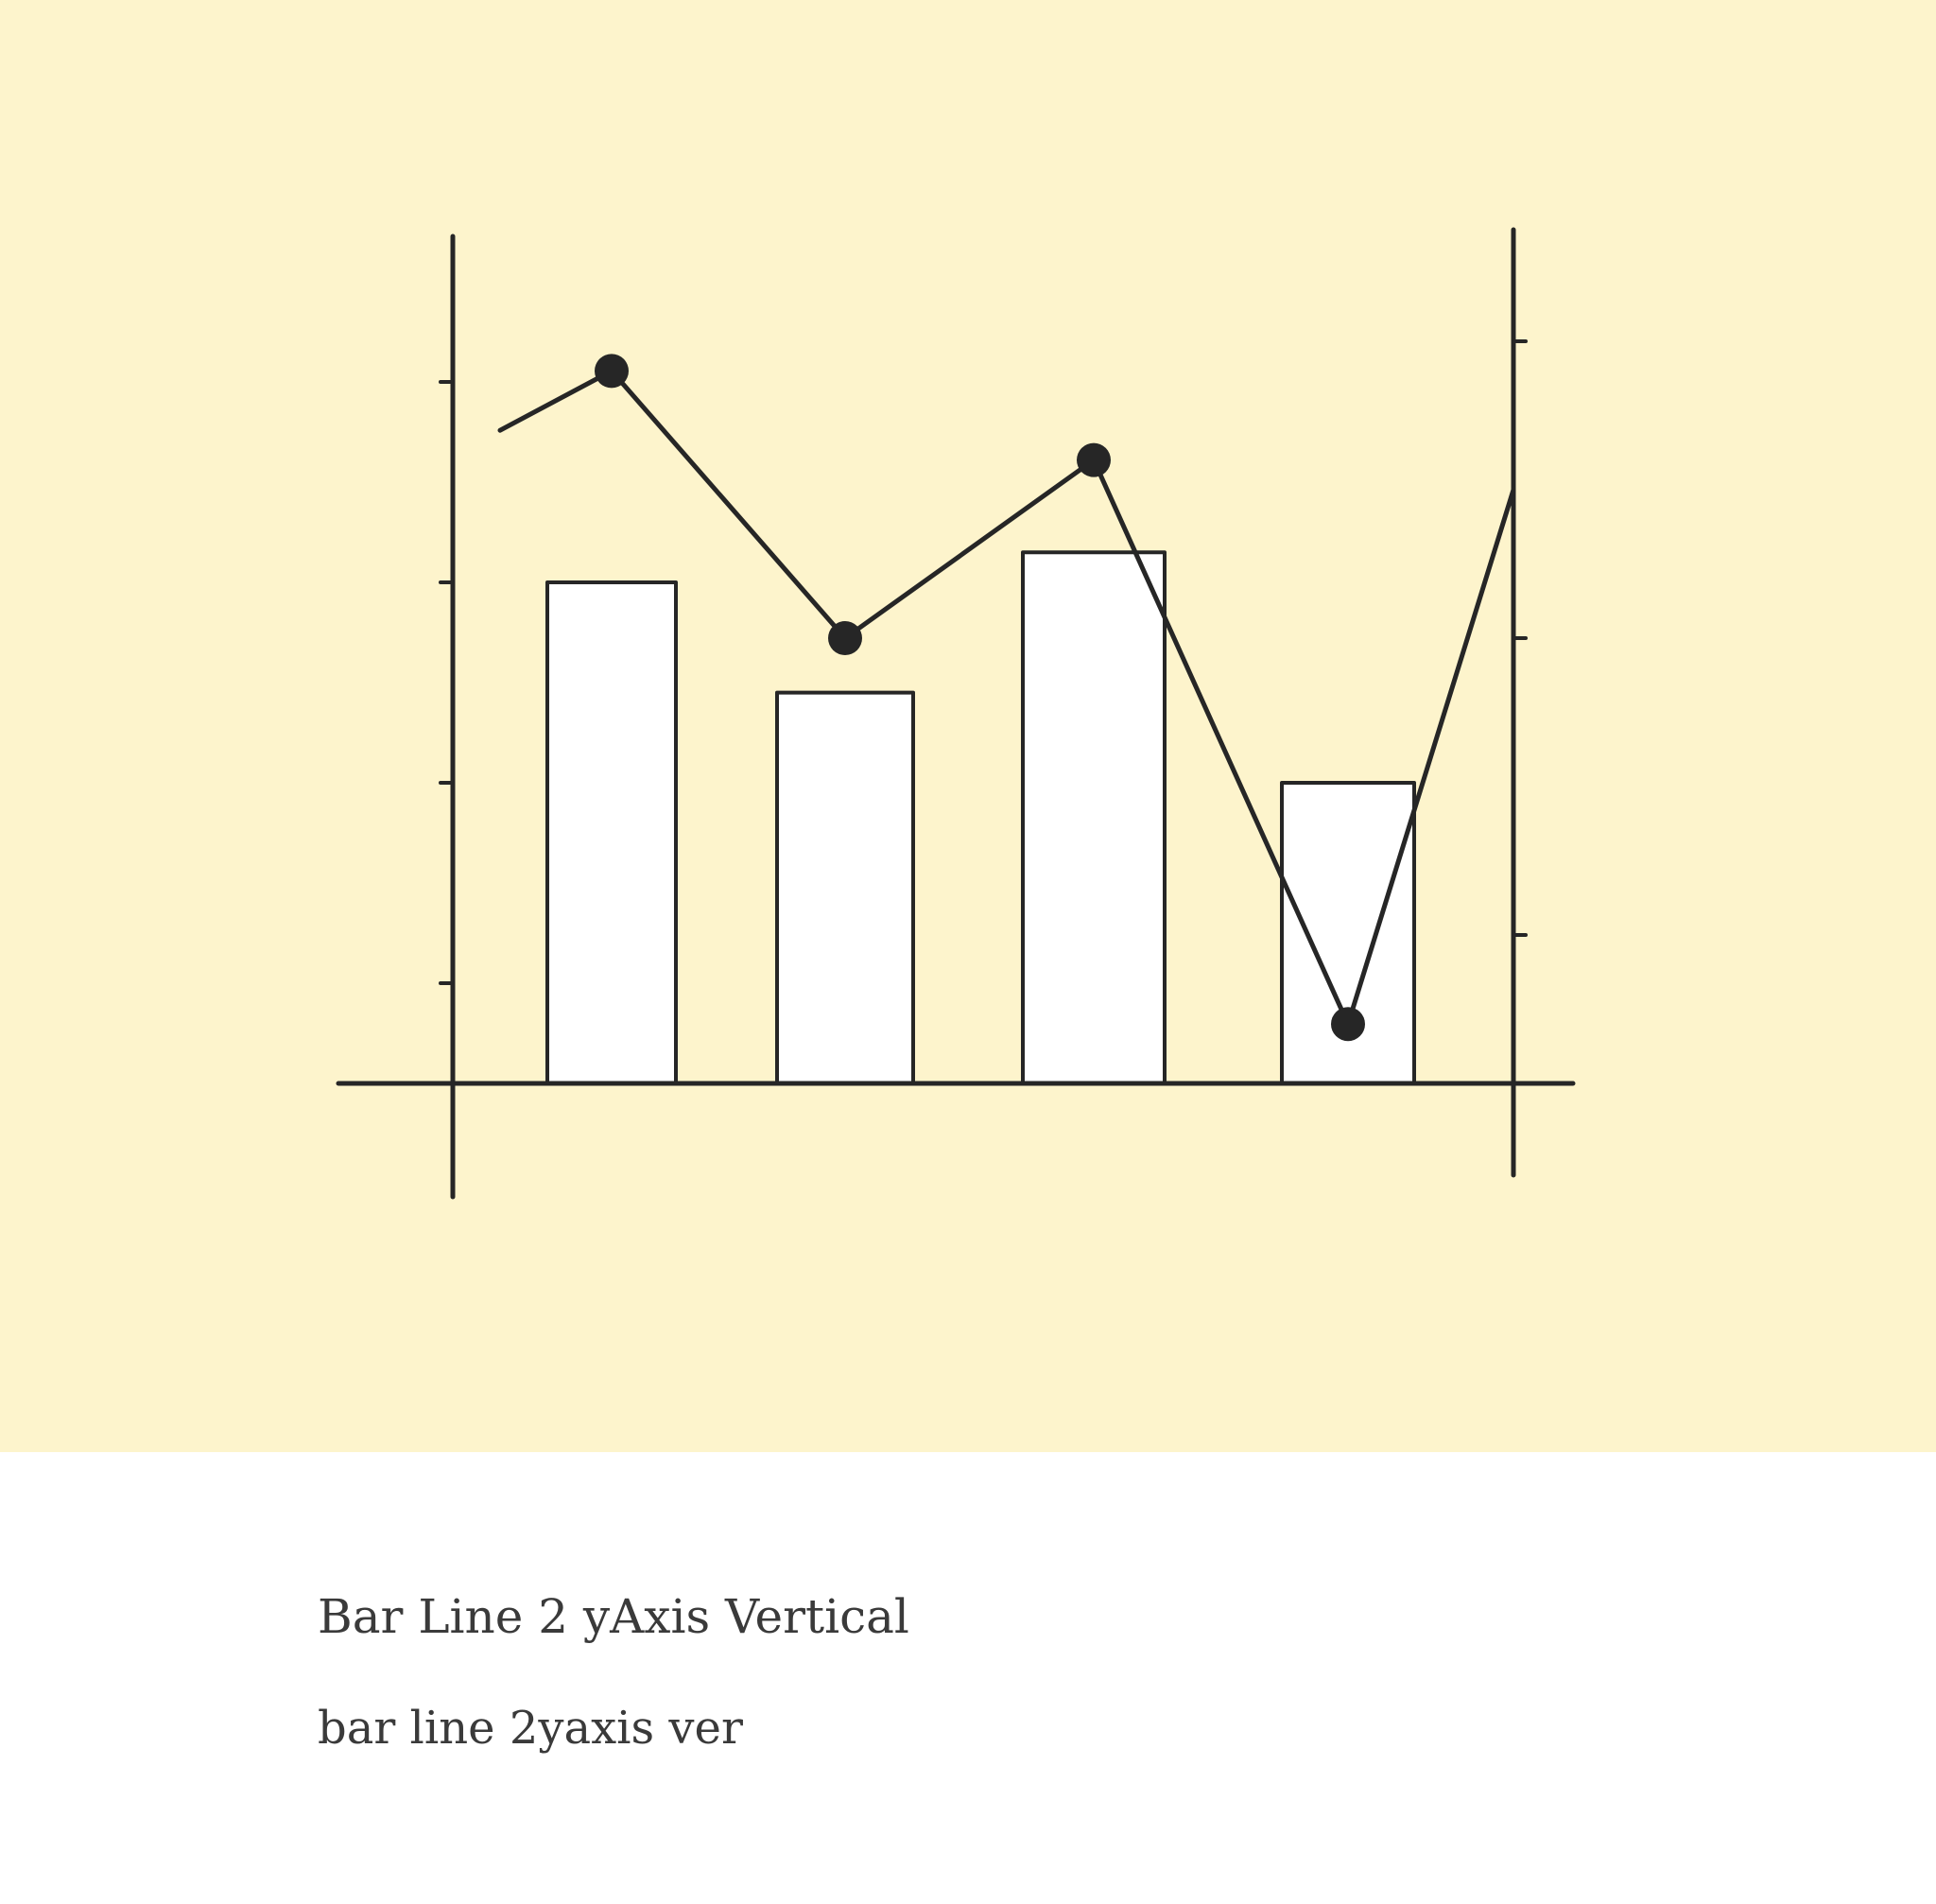 Image resolution: width=1936 pixels, height=1904 pixels. Describe the element at coordinates (1074, 1617) in the screenshot. I see `chart-title: Bar Line 2 yAxis Vertical` at that location.